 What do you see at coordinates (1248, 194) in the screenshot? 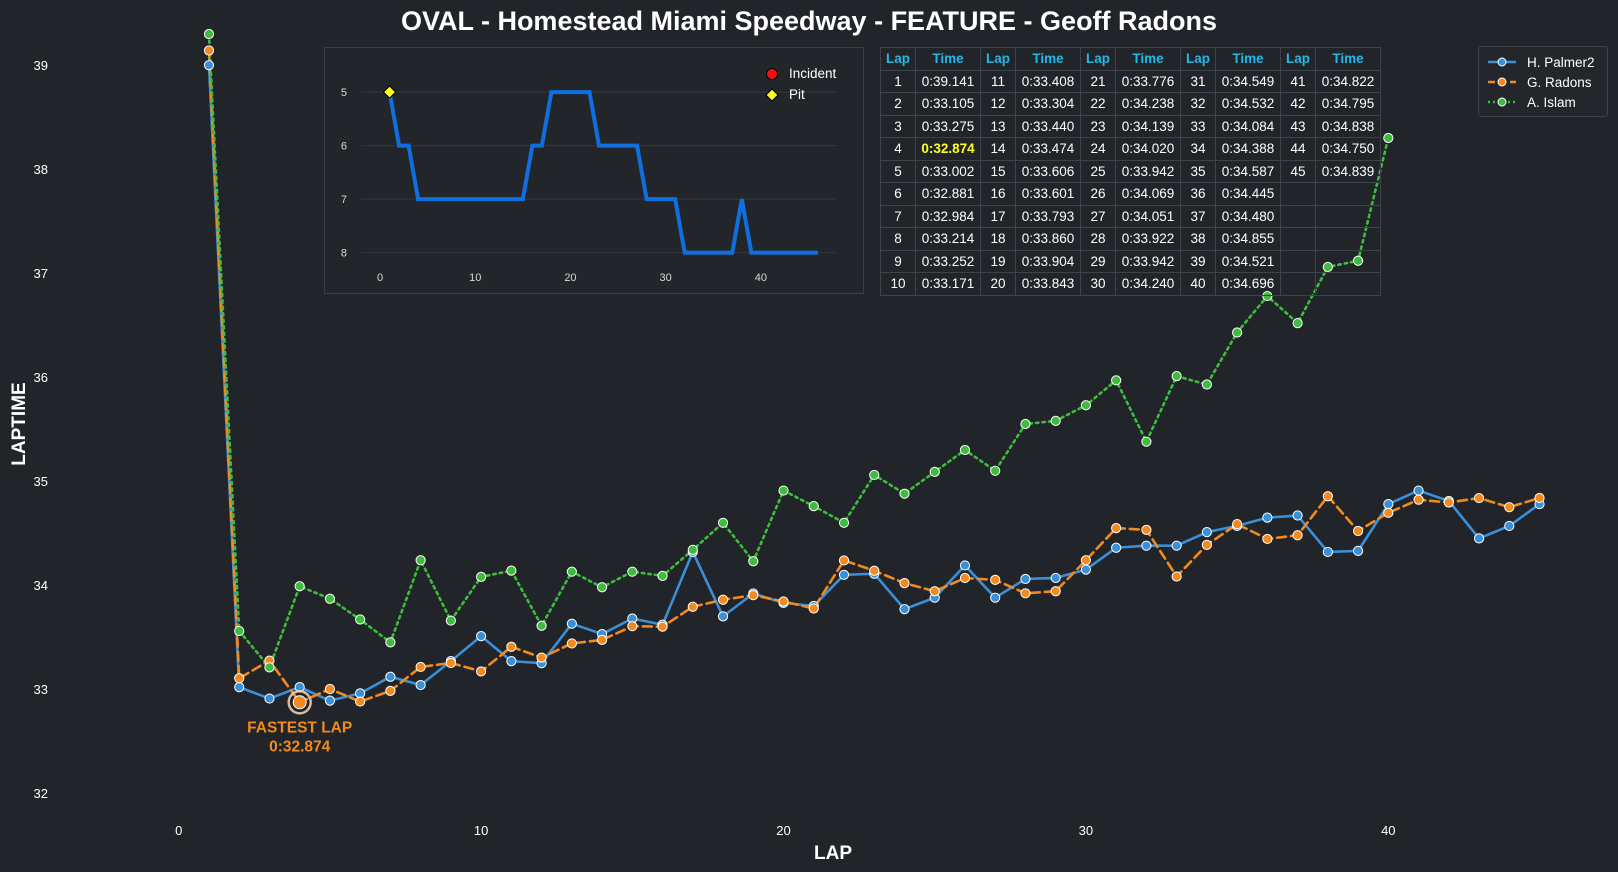
I see `lap-time-cell: 0:34.445` at bounding box center [1248, 194].